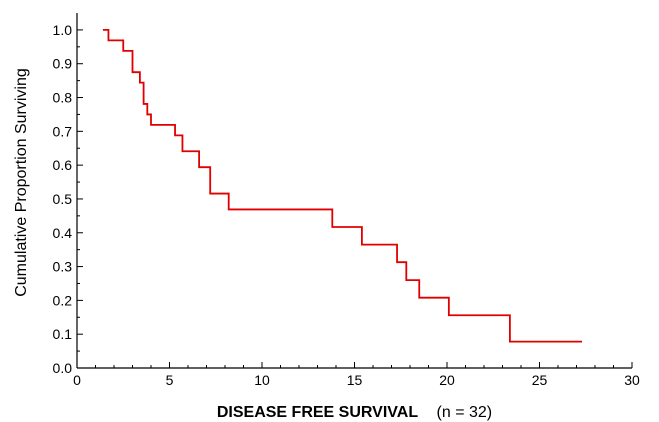 The width and height of the screenshot is (659, 422). I want to click on y-axis-title: Cumulative Proportion Surviving, so click(21, 182).